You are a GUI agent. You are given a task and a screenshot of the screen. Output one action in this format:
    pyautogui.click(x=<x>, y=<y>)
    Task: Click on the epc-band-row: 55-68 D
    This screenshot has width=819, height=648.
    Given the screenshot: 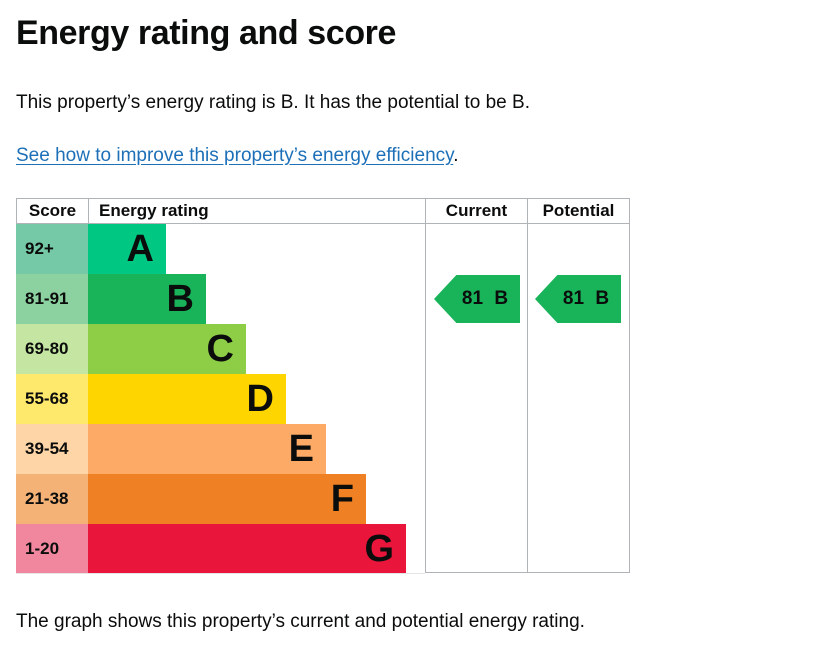 What is the action you would take?
    pyautogui.click(x=323, y=399)
    